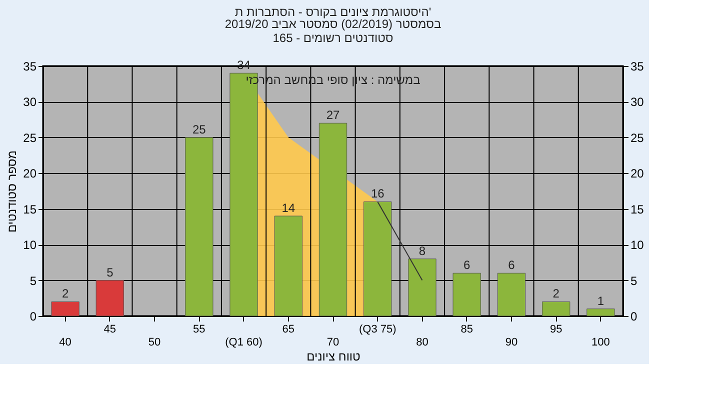  I want to click on y2-tick-label: 20, so click(637, 173).